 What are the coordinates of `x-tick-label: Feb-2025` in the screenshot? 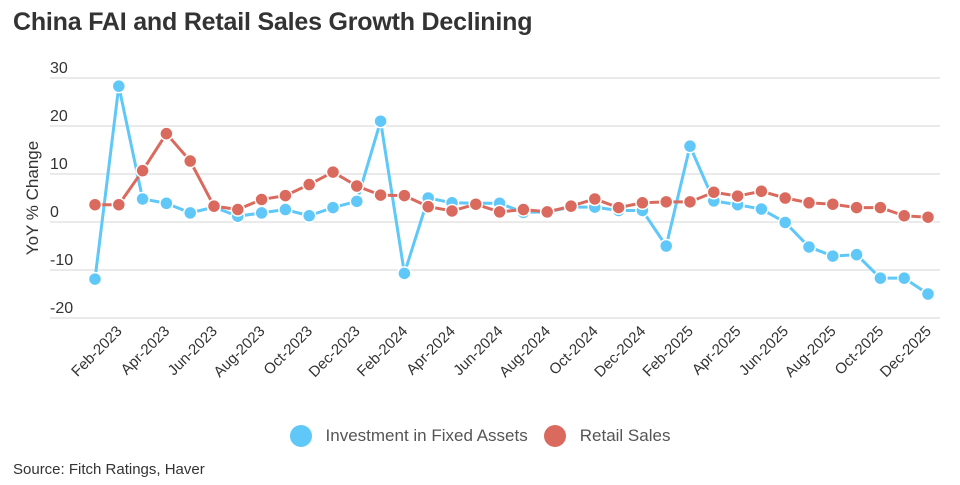 It's located at (667, 351).